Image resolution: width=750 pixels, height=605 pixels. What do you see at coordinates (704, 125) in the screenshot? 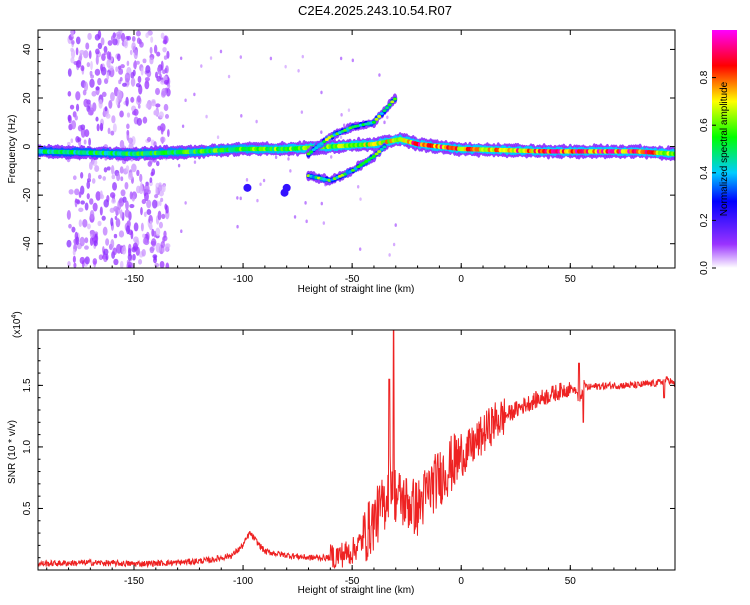
I see `colorbar-tick-label: 0.6` at bounding box center [704, 125].